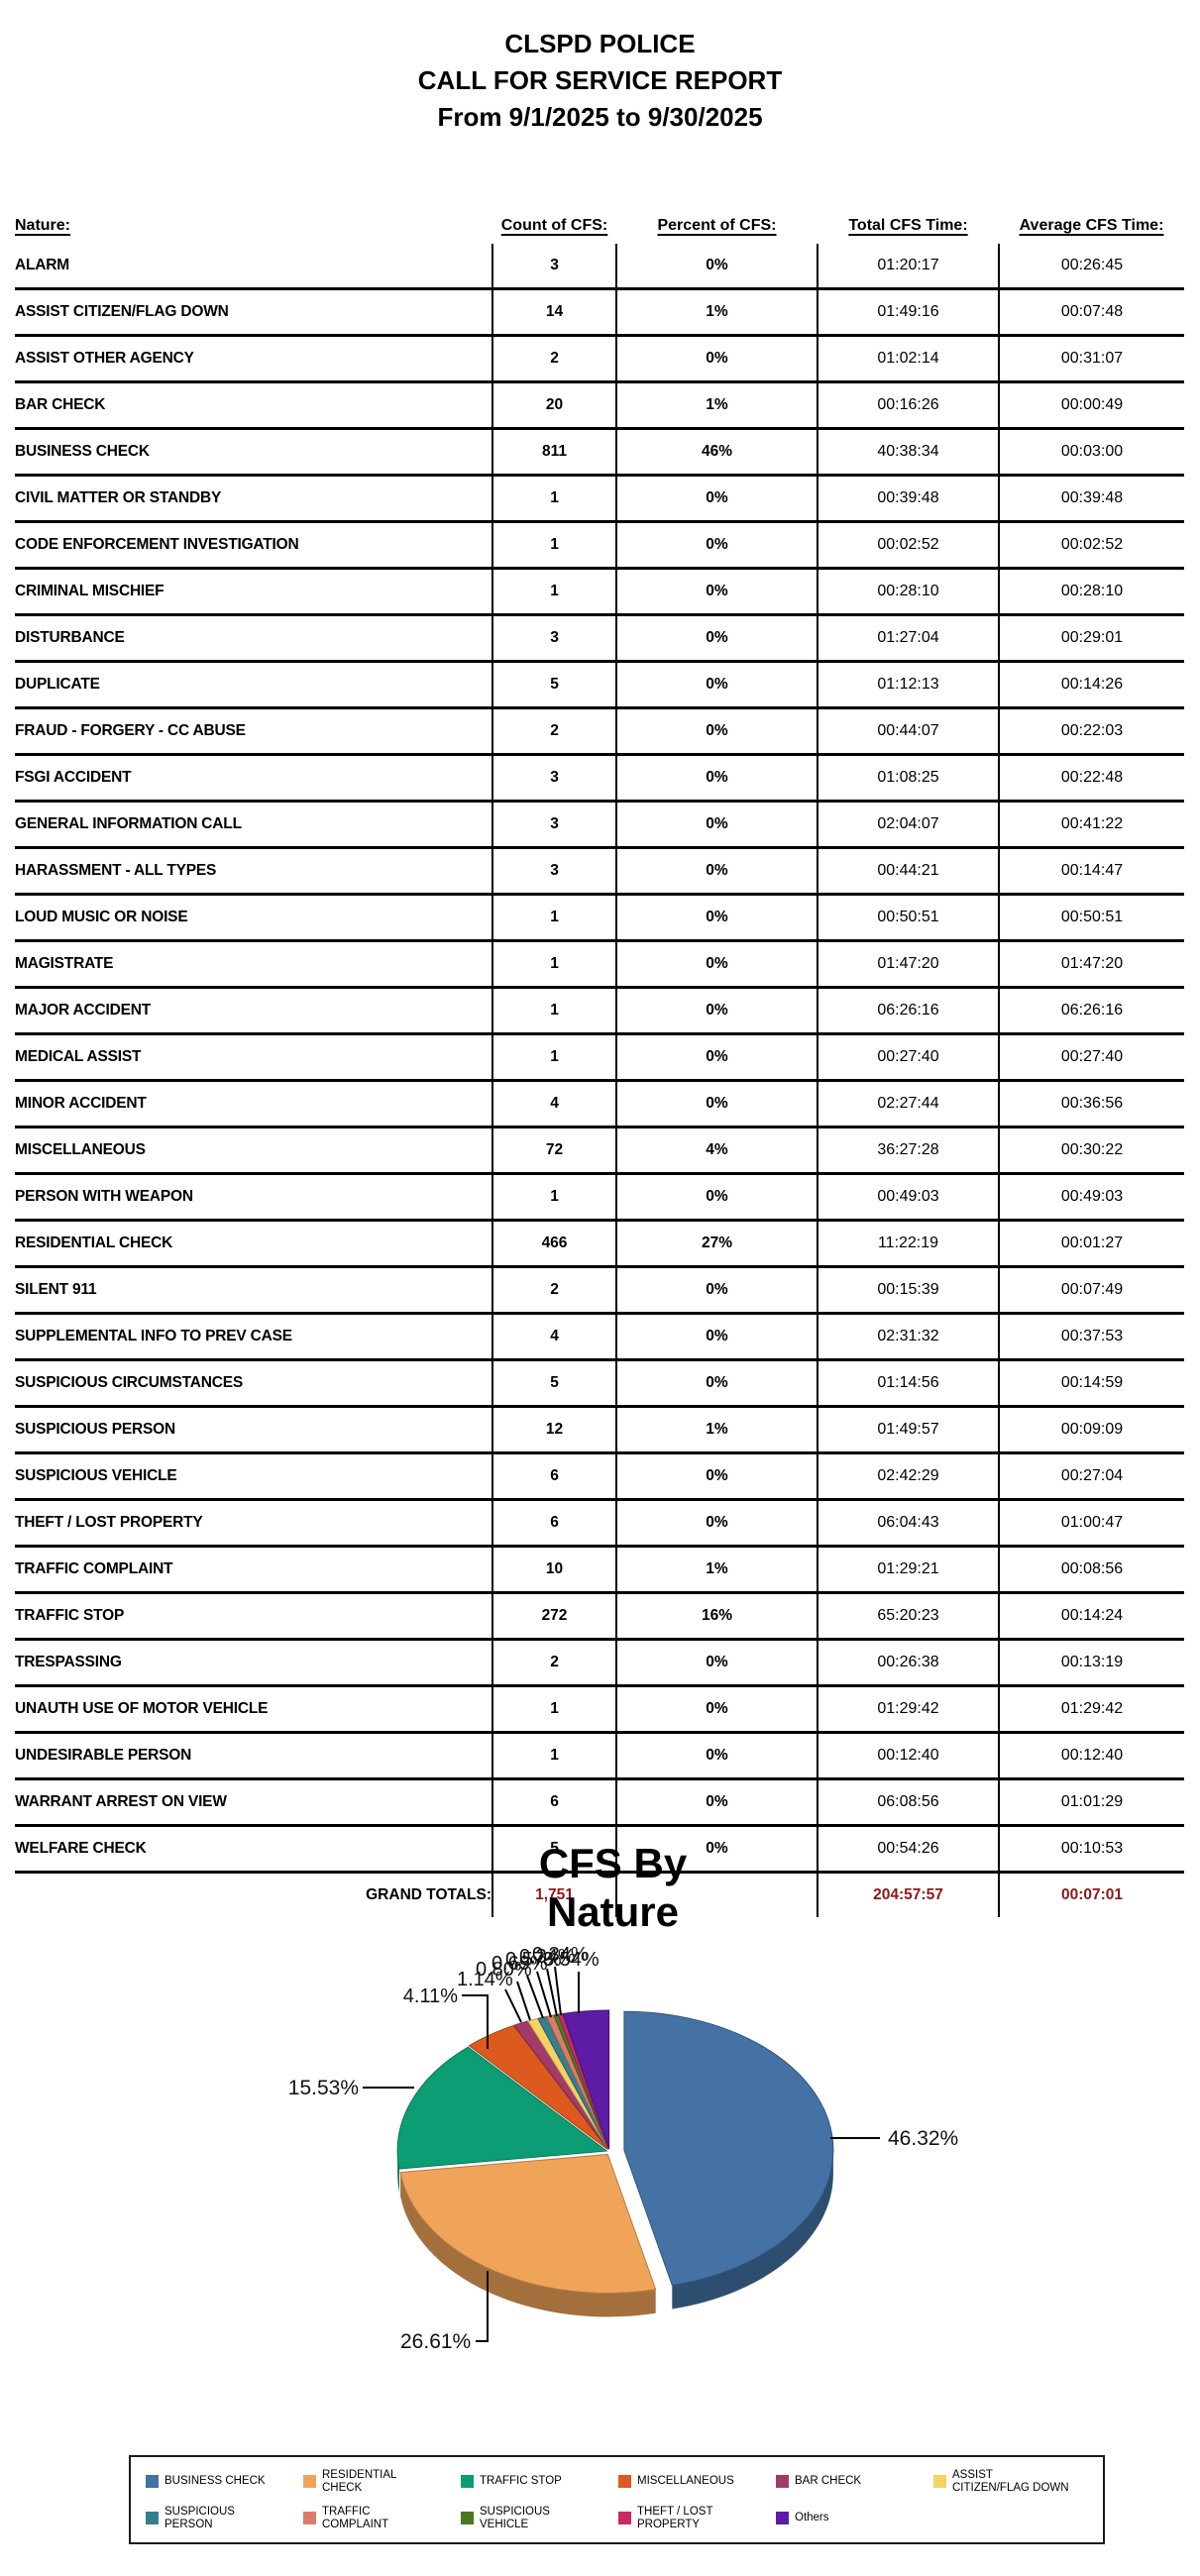  What do you see at coordinates (81, 1103) in the screenshot?
I see `cell-nature: MINOR ACCIDENT` at bounding box center [81, 1103].